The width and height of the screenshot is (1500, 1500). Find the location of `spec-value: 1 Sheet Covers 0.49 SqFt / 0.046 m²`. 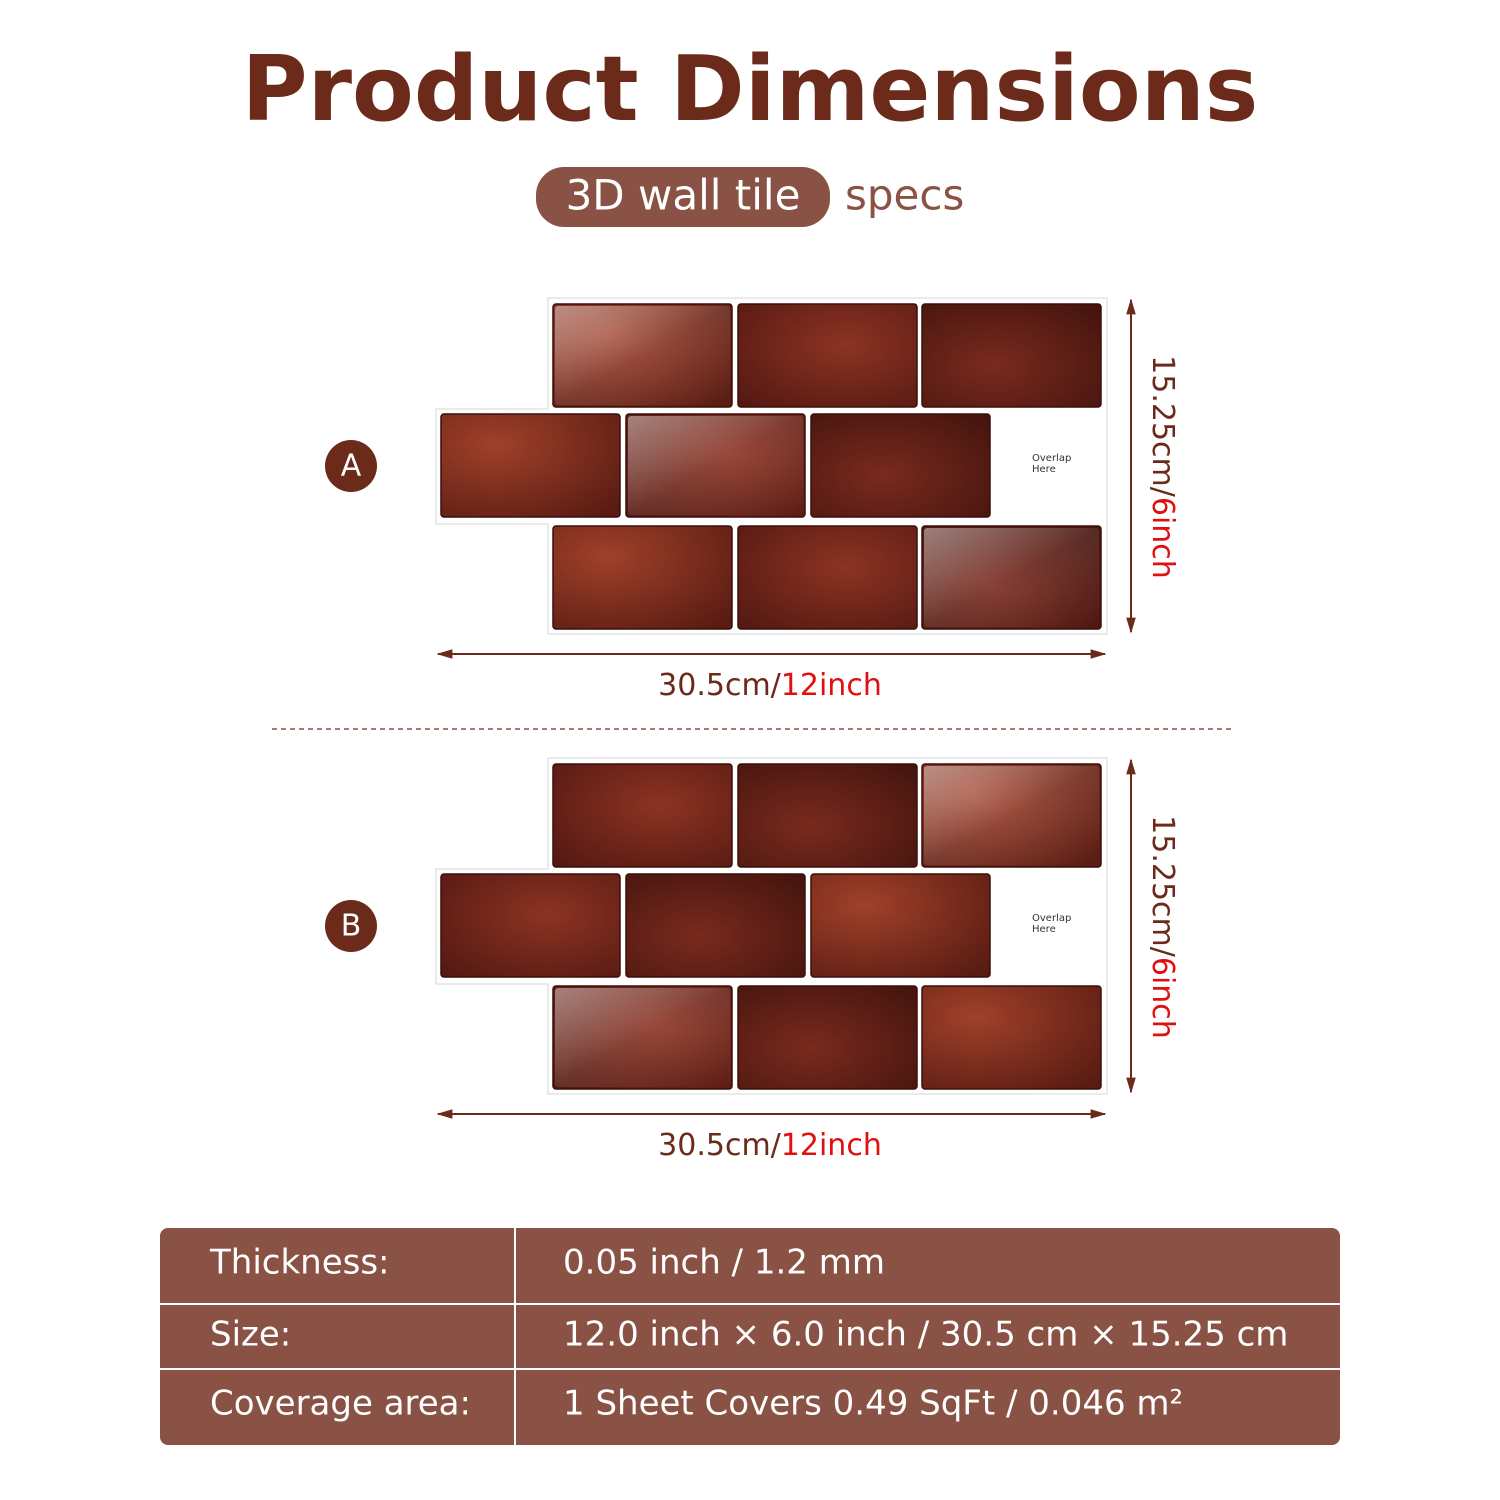

spec-value: 1 Sheet Covers 0.49 SqFt / 0.046 m² is located at coordinates (873, 1404).